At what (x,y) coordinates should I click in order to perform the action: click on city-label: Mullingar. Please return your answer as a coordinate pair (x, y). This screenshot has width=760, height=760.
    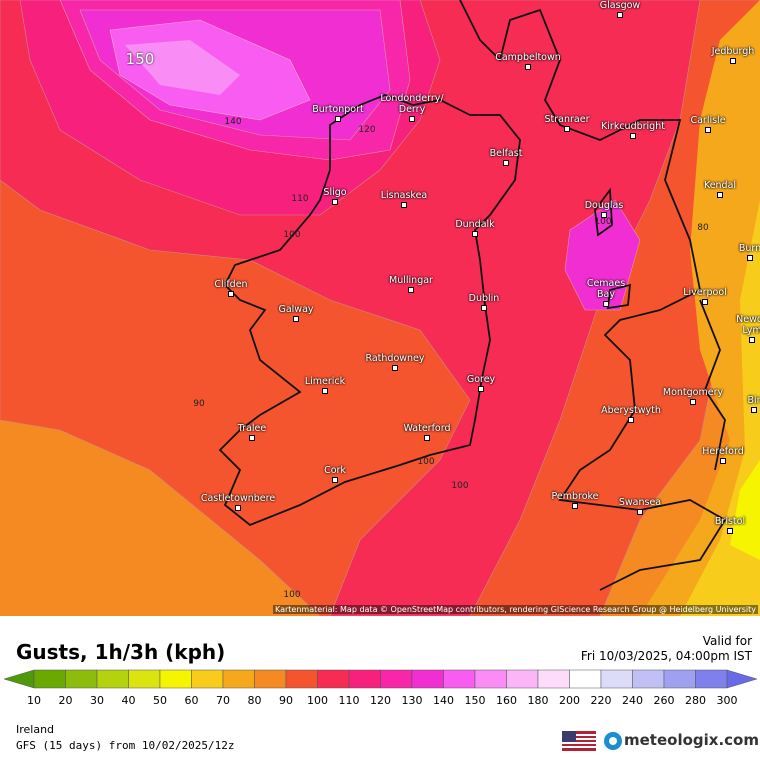
    Looking at the image, I should click on (411, 280).